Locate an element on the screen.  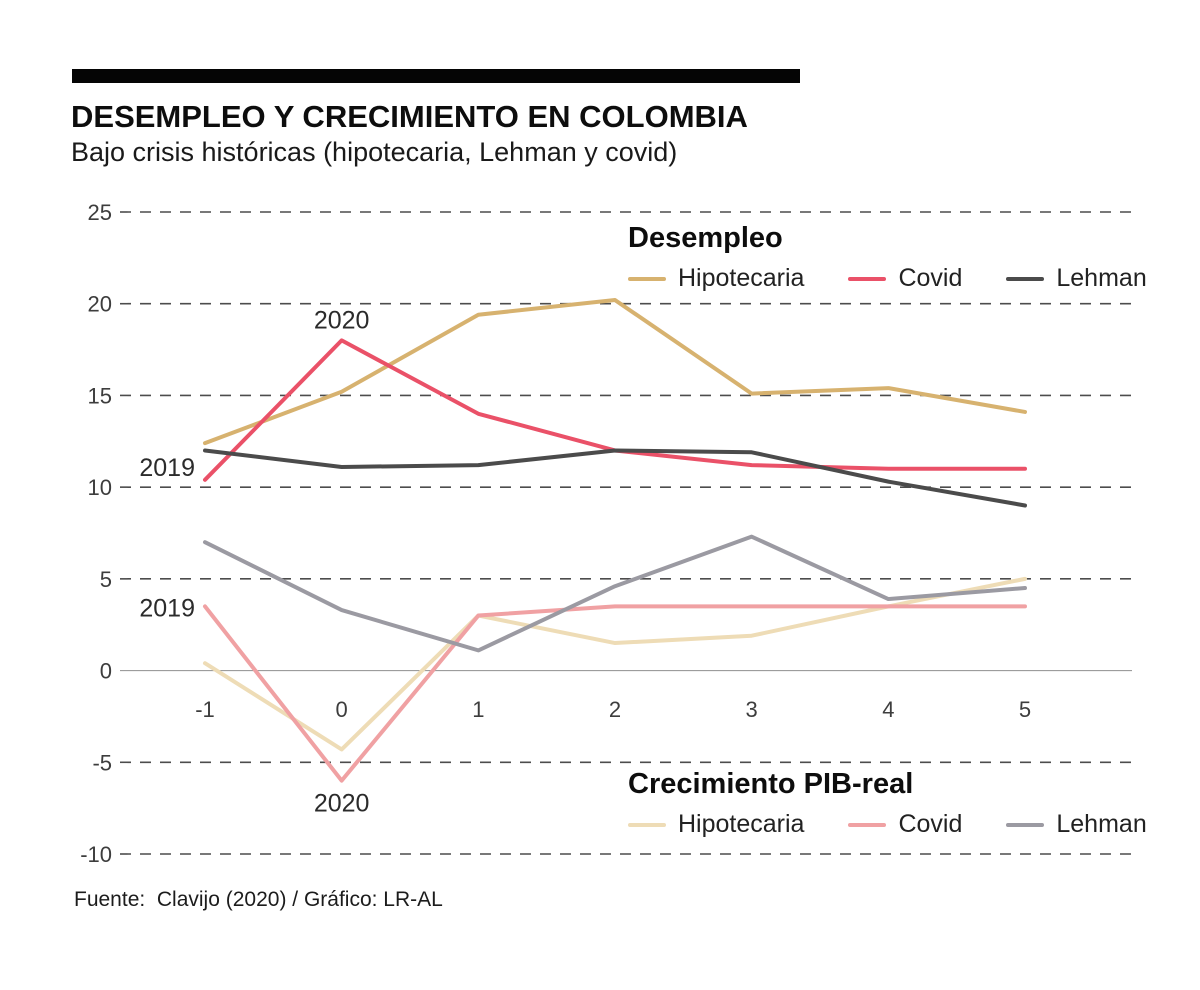
y-tick-label: 25 is located at coordinates (100, 212).